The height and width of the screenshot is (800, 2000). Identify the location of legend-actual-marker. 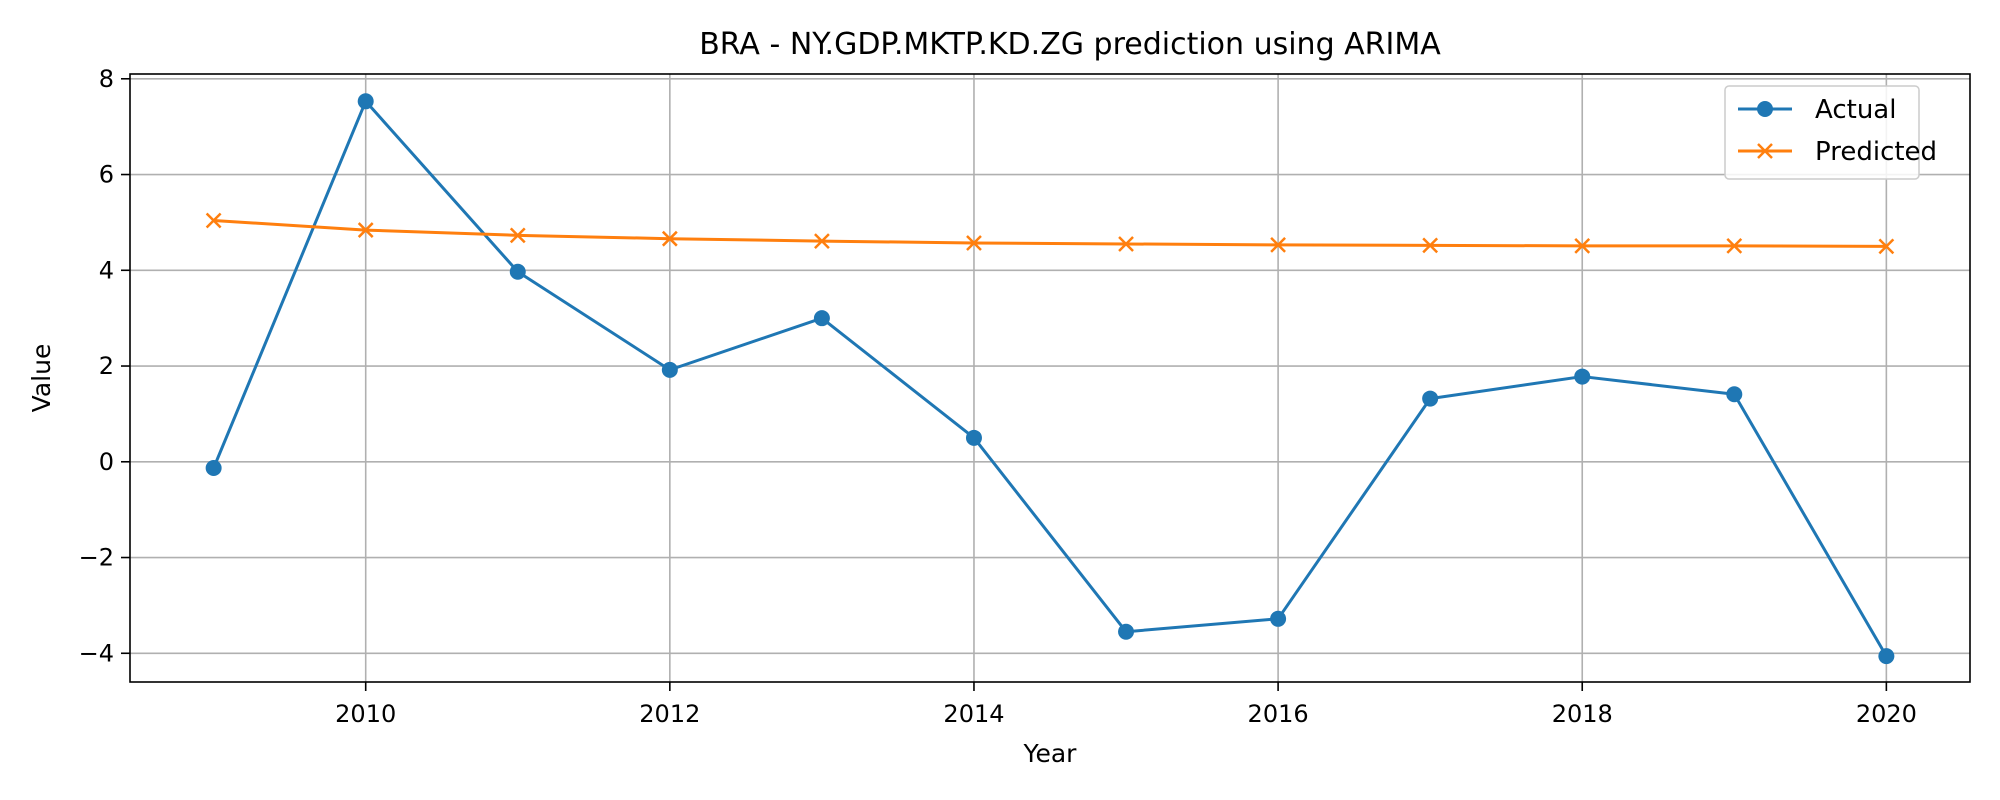
(1765, 109).